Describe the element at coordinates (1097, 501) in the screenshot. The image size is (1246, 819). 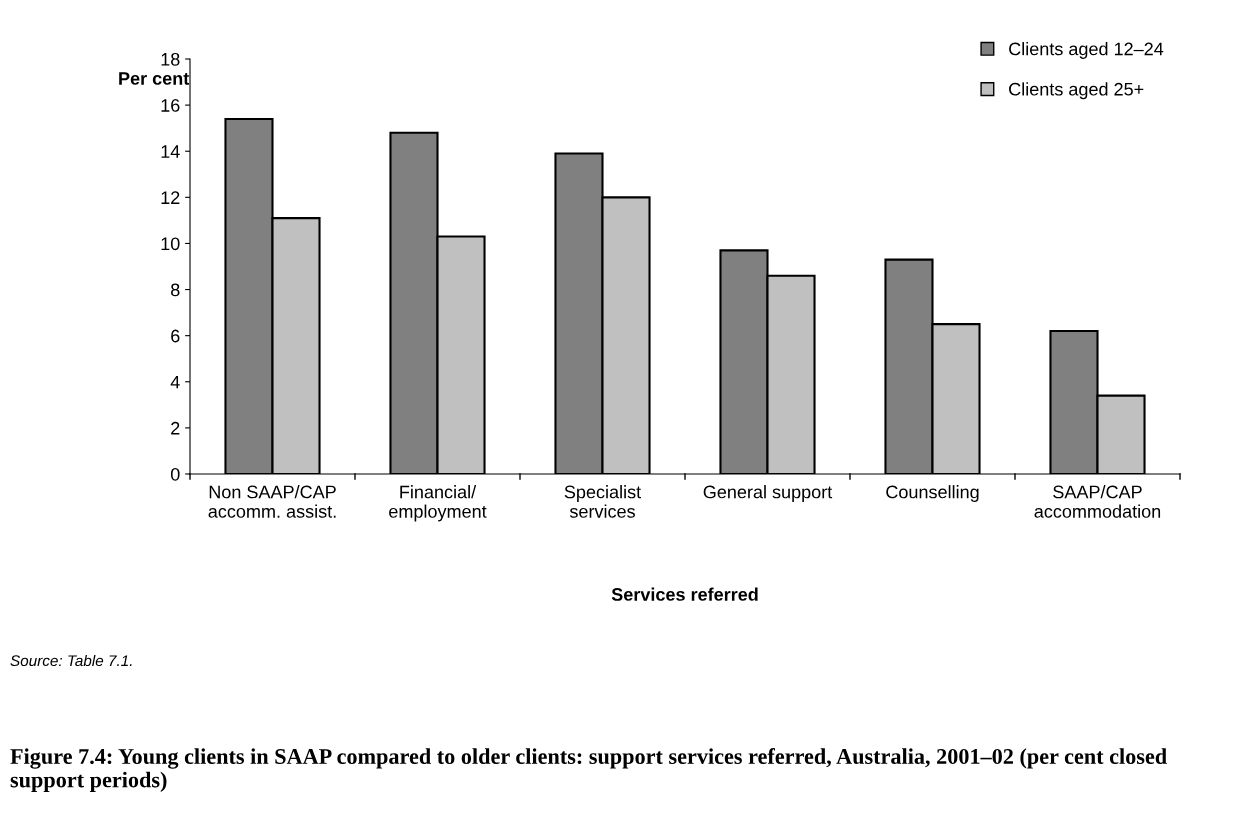
I see `x-tick-label: SAAP/CAP accommodation` at that location.